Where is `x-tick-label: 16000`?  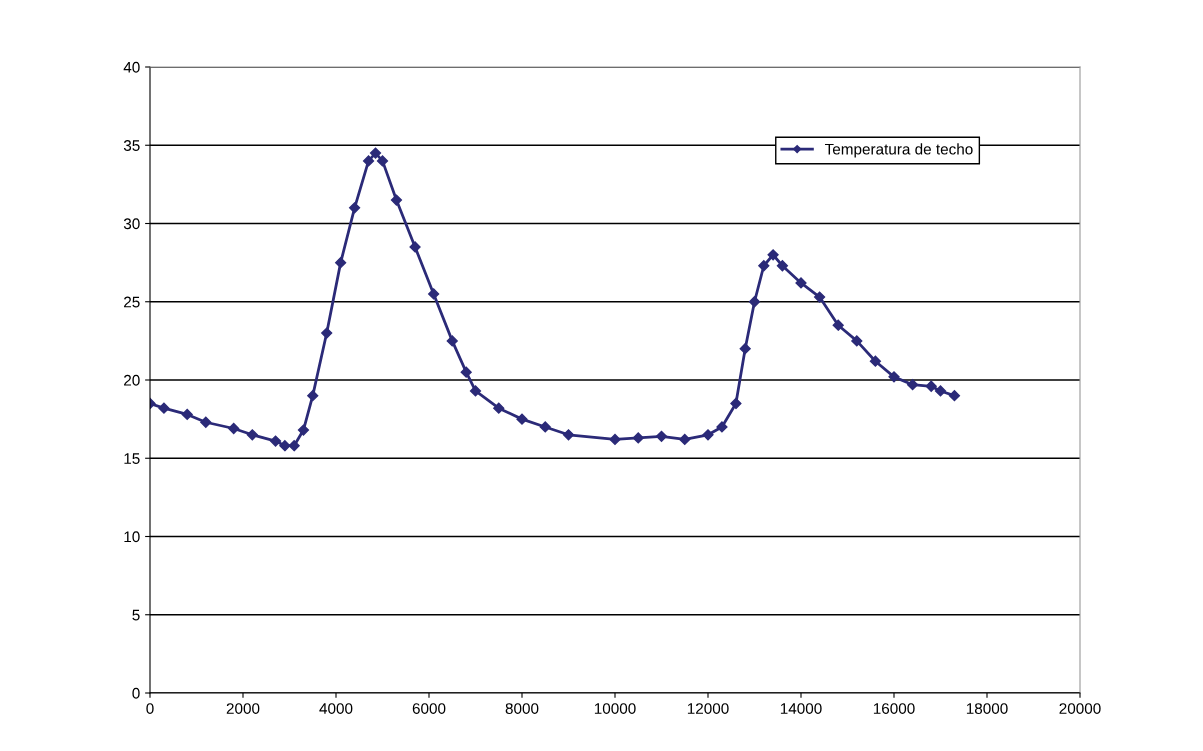
x-tick-label: 16000 is located at coordinates (894, 708).